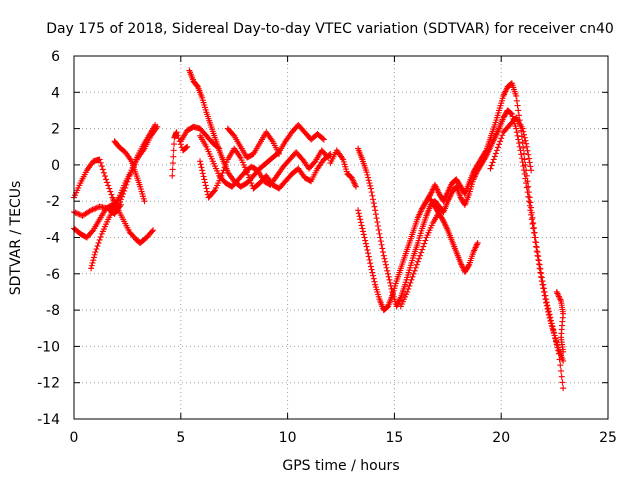 This screenshot has width=640, height=480. What do you see at coordinates (53, 202) in the screenshot?
I see `y-tick-label: -2` at bounding box center [53, 202].